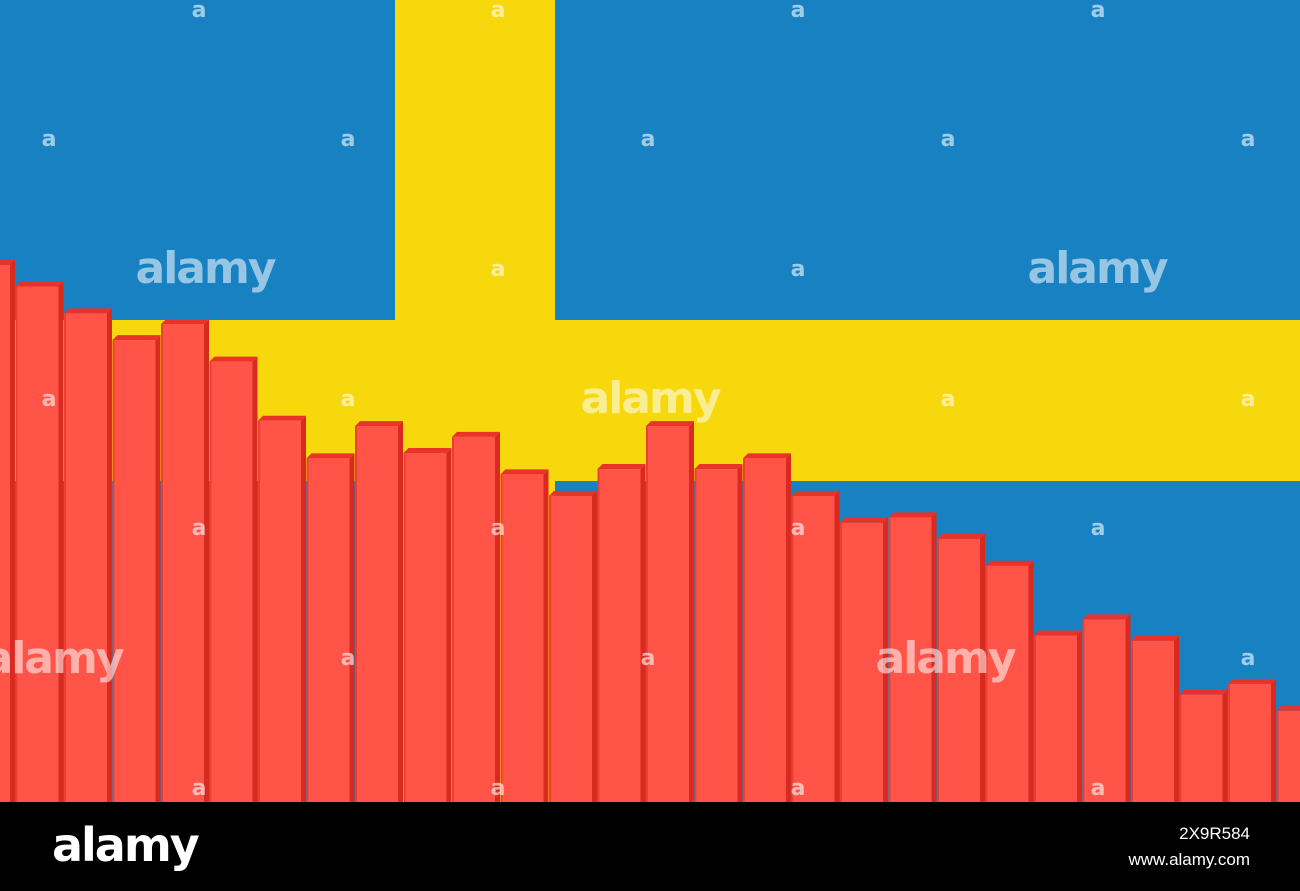 The height and width of the screenshot is (891, 1300). I want to click on footer-logo: alamy, so click(126, 845).